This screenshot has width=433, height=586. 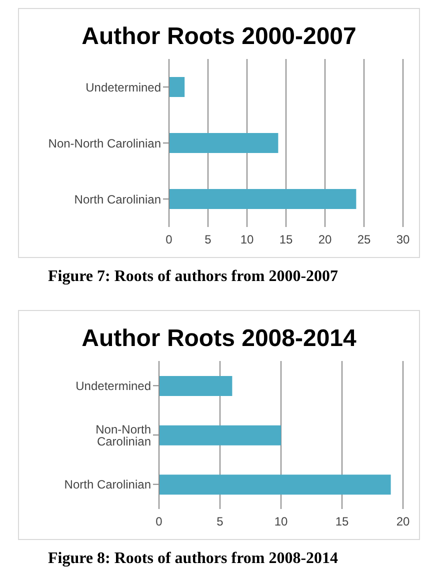 I want to click on caption: Figure 8: Roots of authors from 2008-2014, so click(x=194, y=559).